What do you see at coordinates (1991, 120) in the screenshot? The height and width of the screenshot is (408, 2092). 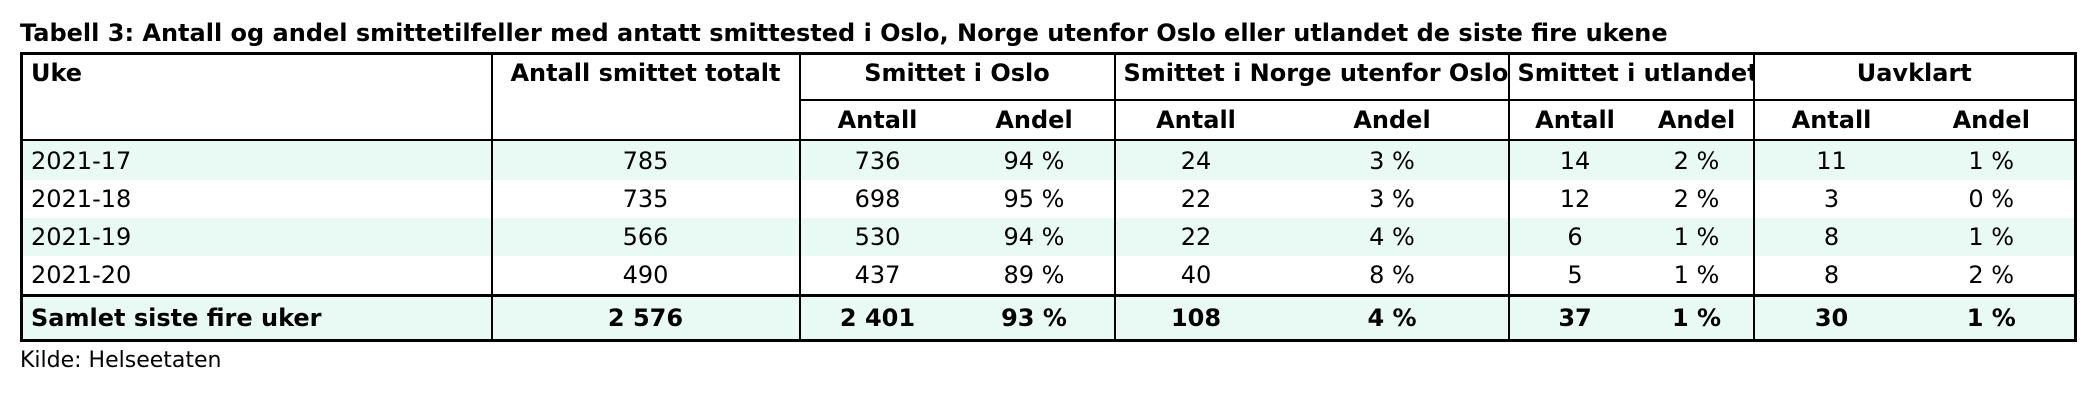 I see `header-uavklart-andel: Andel` at bounding box center [1991, 120].